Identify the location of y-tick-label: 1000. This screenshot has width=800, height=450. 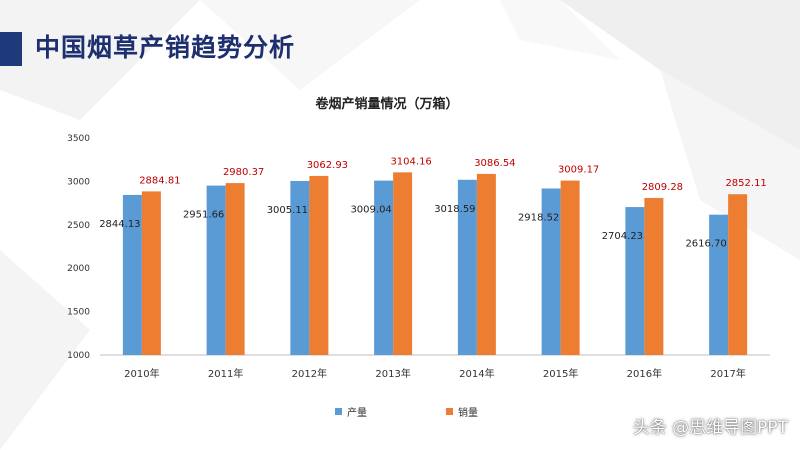
(78, 356).